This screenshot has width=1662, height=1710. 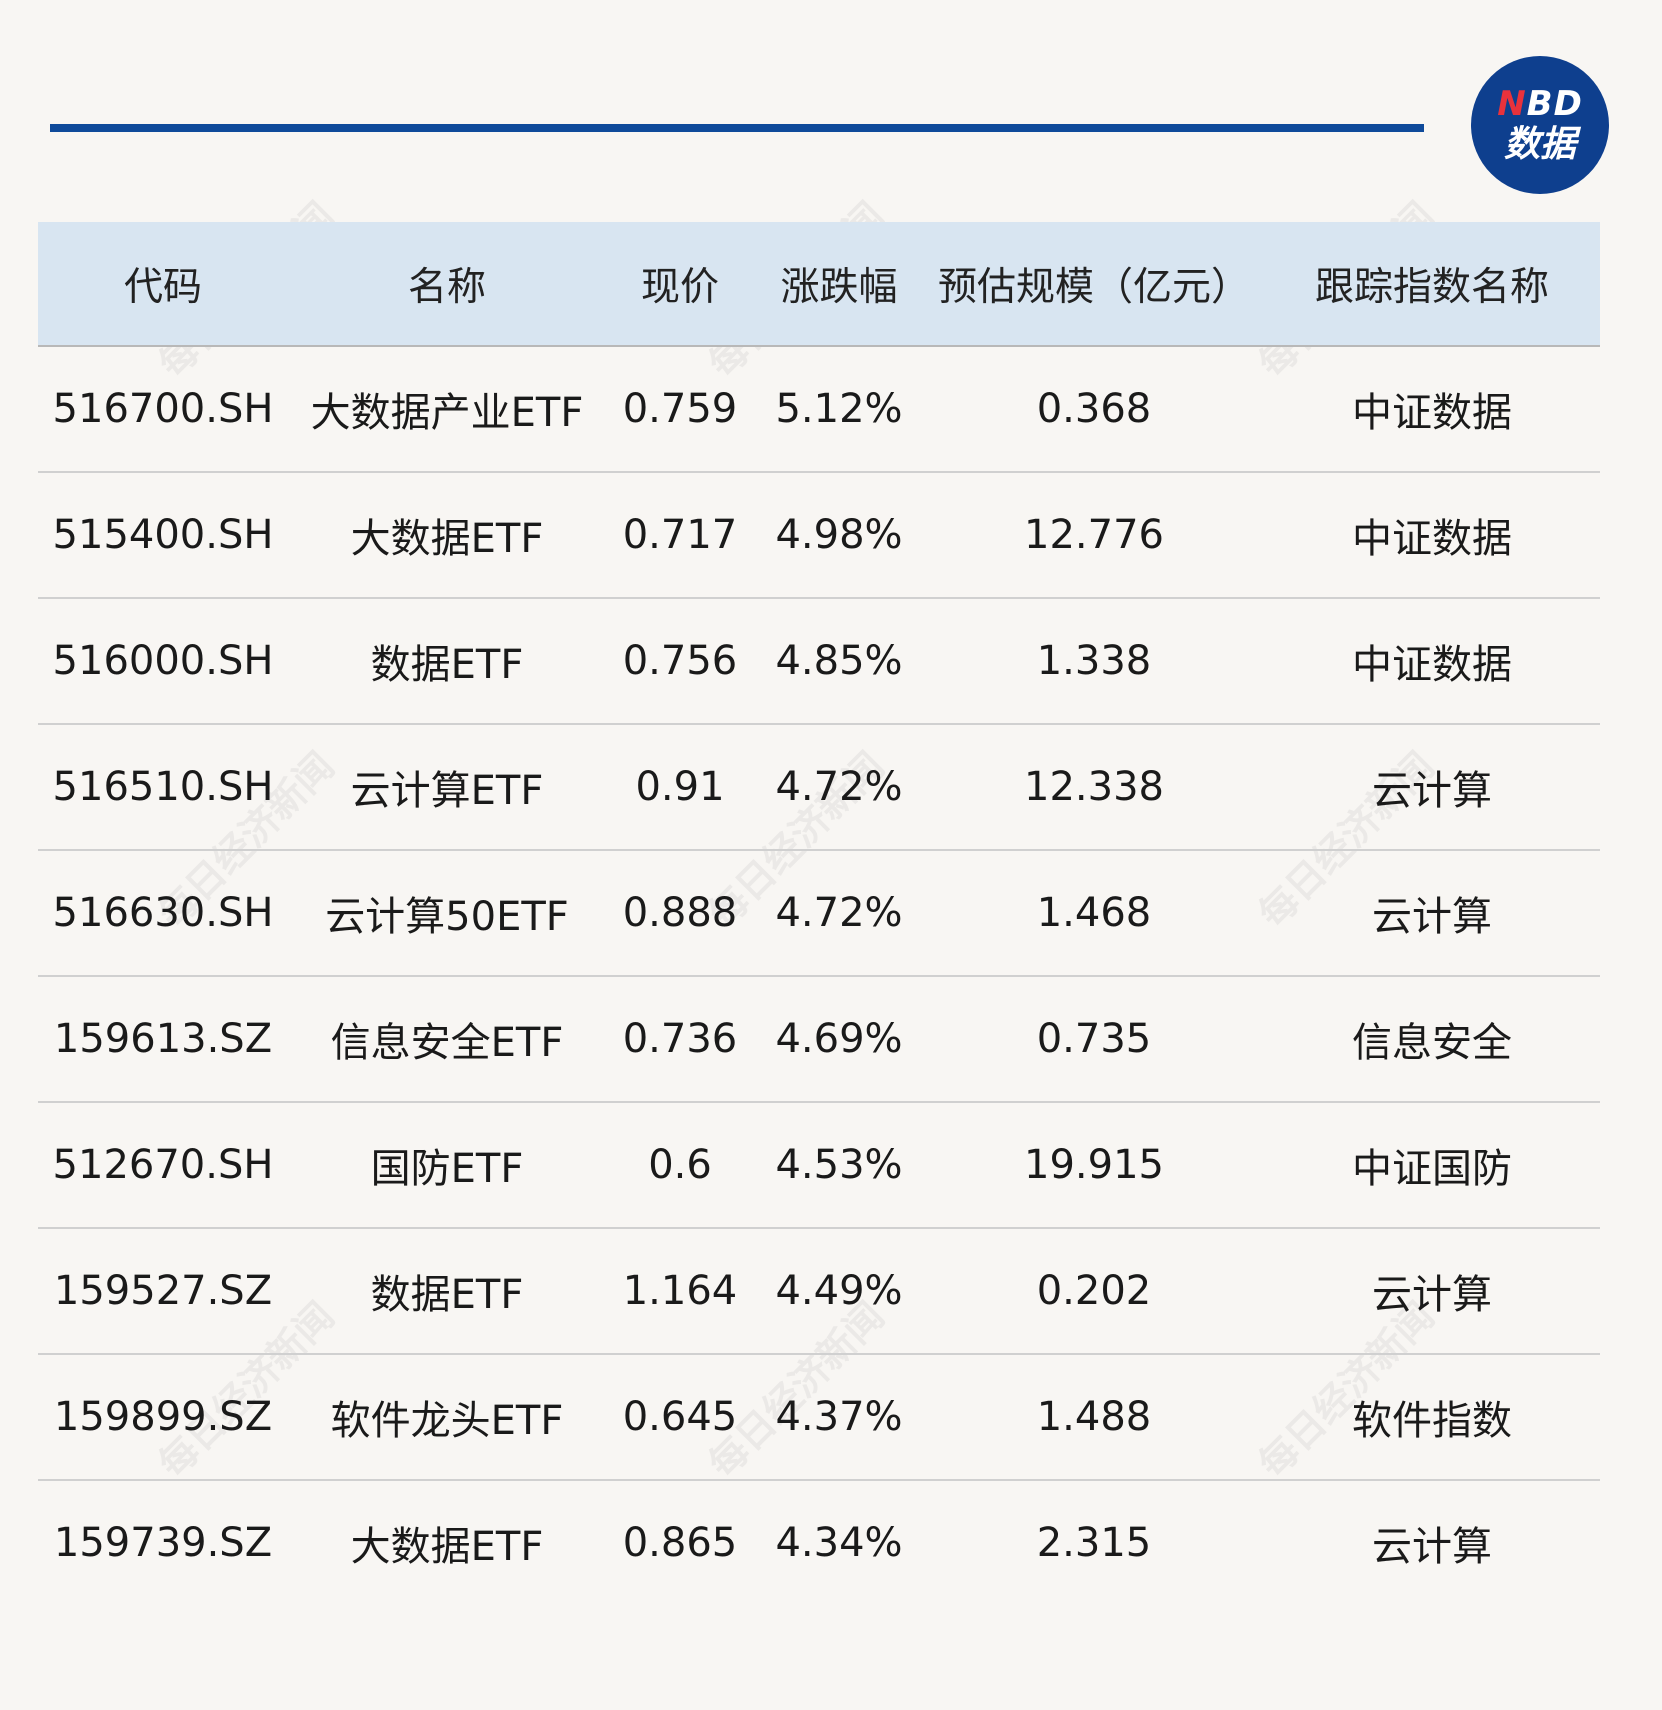 I want to click on cell-change: 4.37%, so click(x=839, y=1417).